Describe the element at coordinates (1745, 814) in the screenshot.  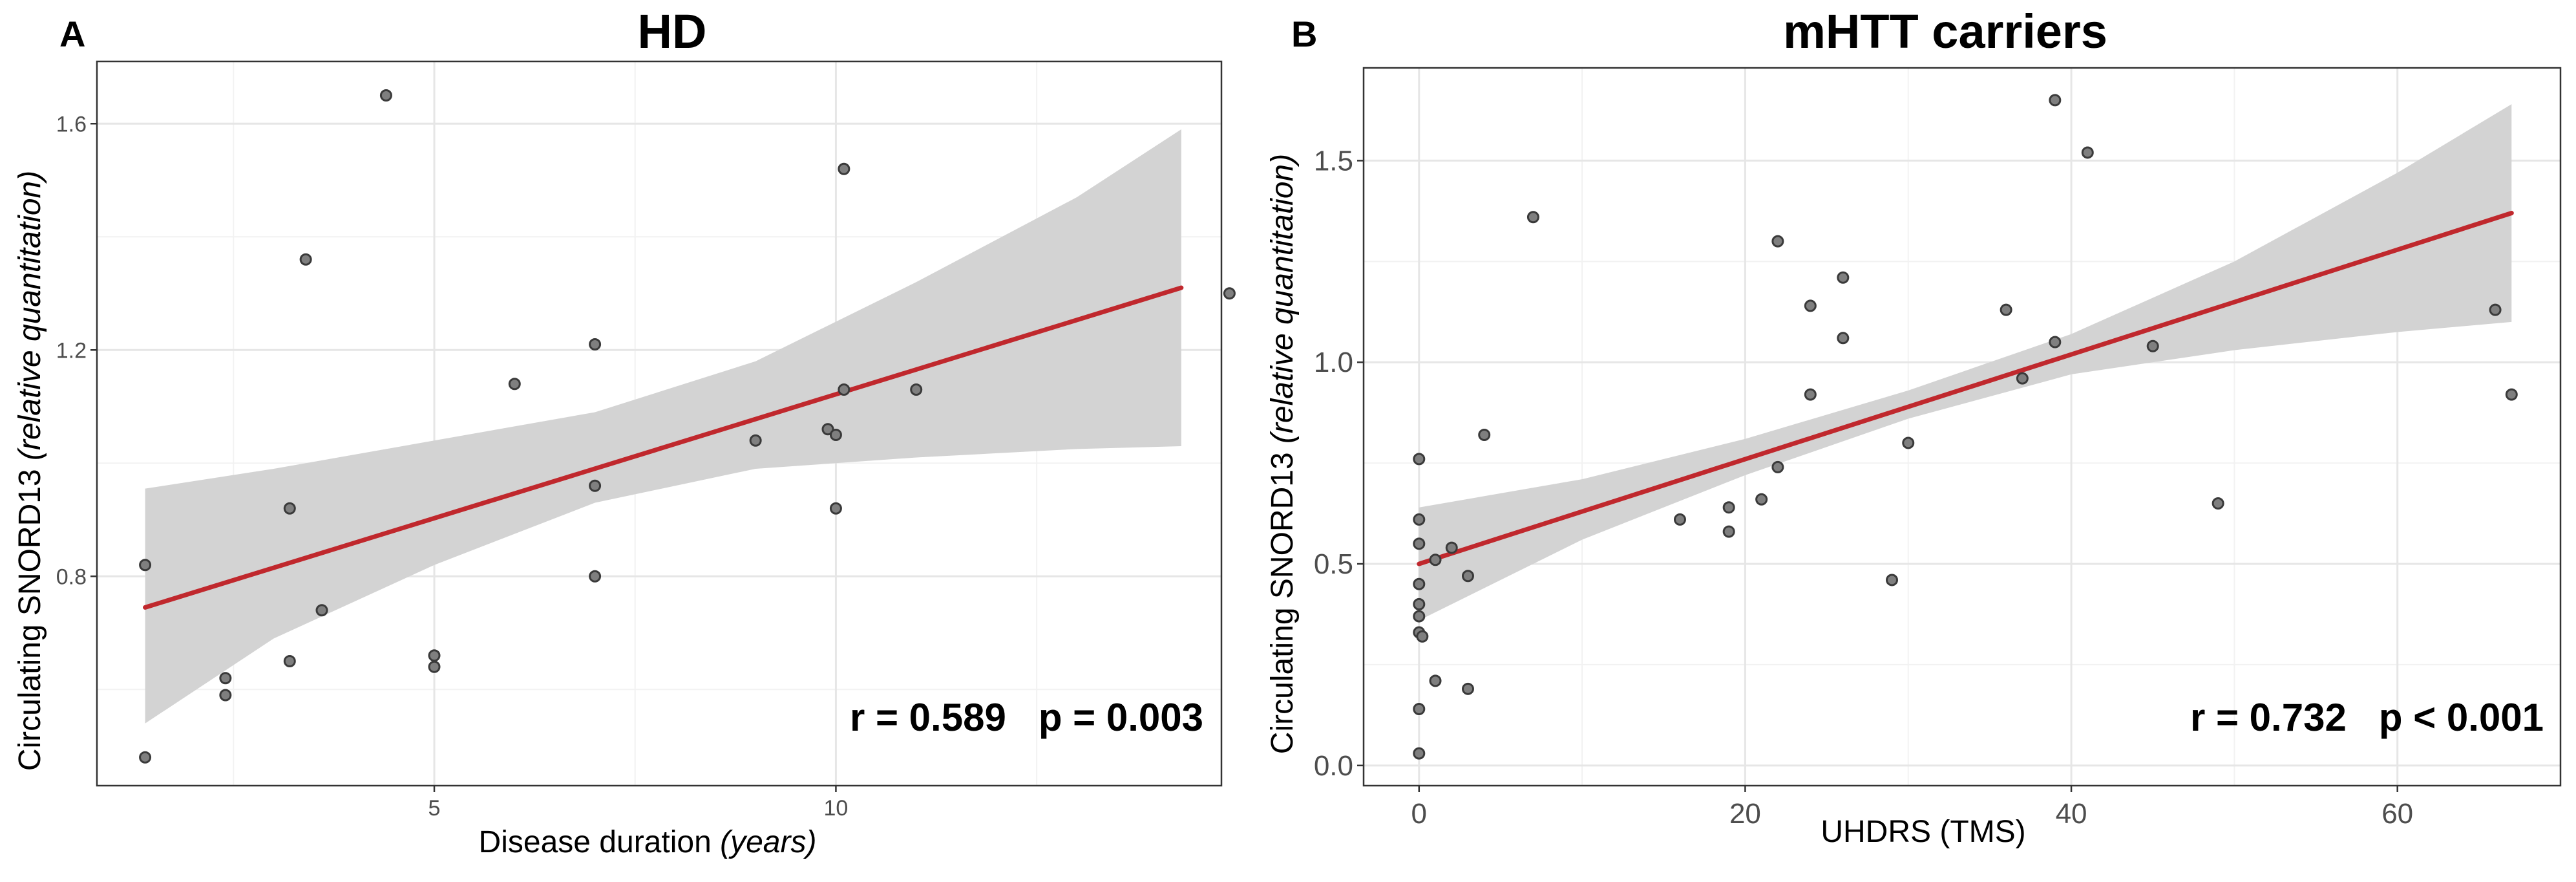
I see `panel-b-x-tick-label: 20` at that location.